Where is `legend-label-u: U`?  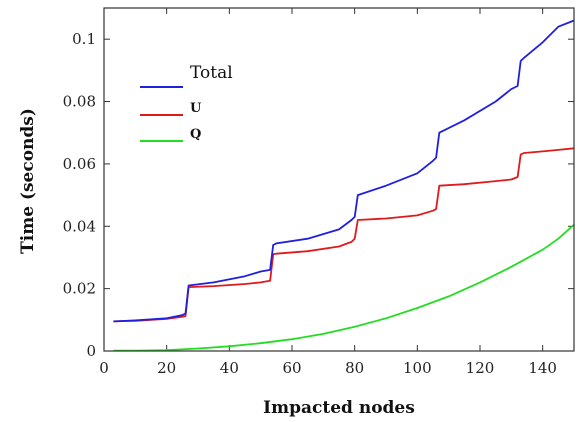
legend-label-u: U is located at coordinates (196, 108).